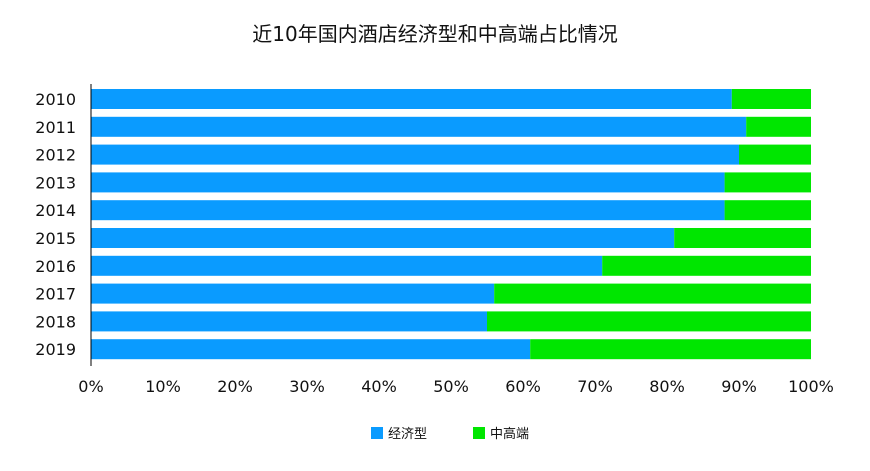  I want to click on bar-midhigh-2014, so click(767, 210).